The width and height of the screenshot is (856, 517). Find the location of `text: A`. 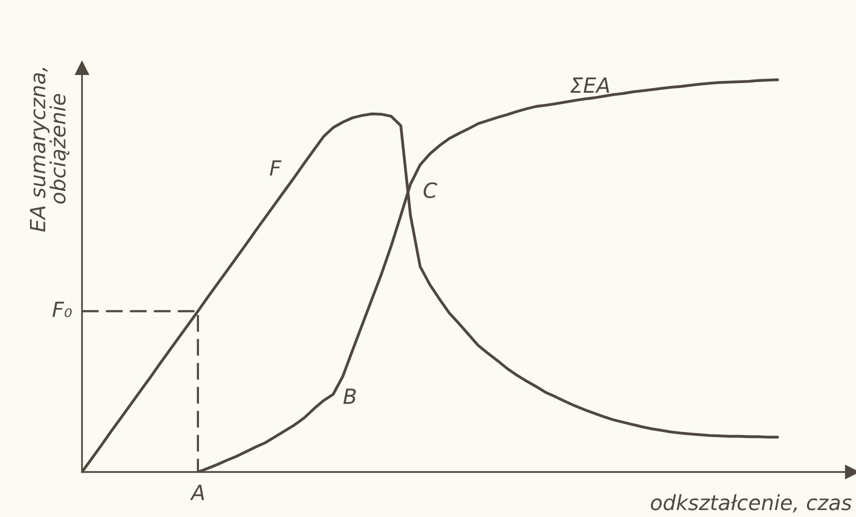

text: A is located at coordinates (197, 492).